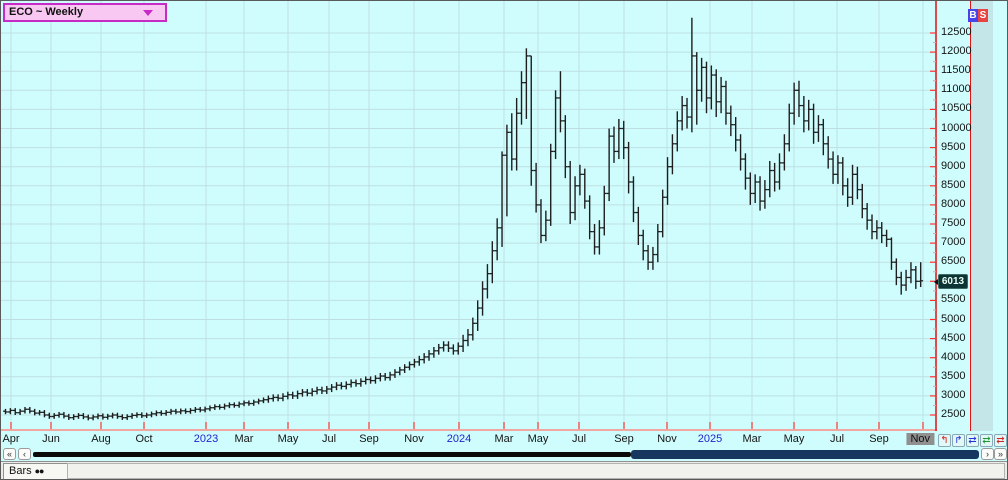  What do you see at coordinates (981, 216) in the screenshot?
I see `price-scale-strip` at bounding box center [981, 216].